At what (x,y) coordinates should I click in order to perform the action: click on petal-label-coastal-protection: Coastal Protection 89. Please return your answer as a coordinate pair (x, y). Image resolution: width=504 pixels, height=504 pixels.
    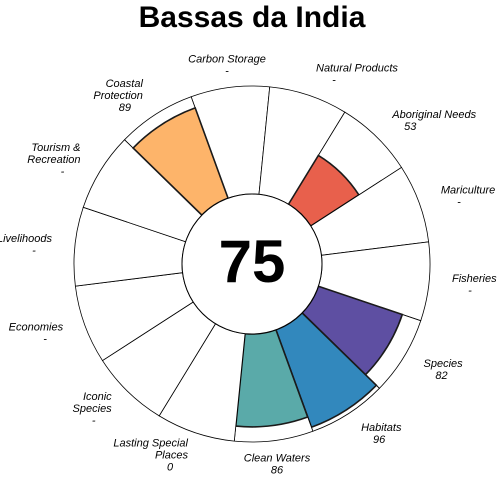
    Looking at the image, I should click on (118, 96).